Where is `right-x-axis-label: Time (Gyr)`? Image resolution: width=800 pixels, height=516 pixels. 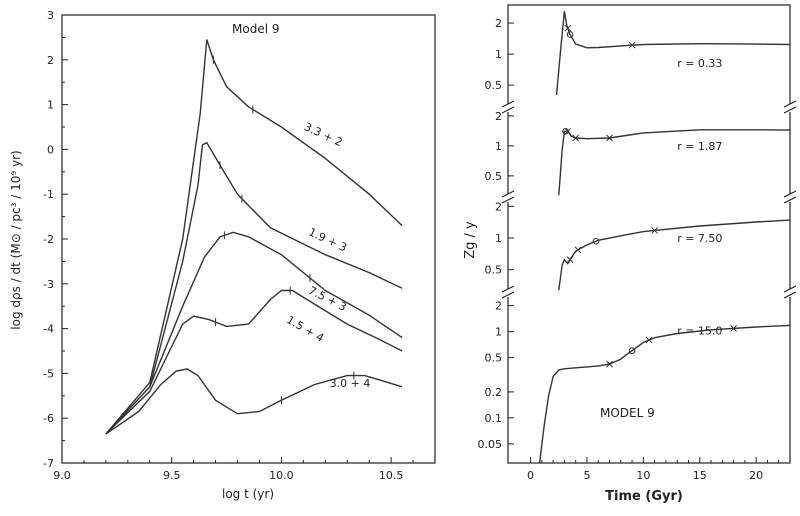 right-x-axis-label: Time (Gyr) is located at coordinates (644, 496).